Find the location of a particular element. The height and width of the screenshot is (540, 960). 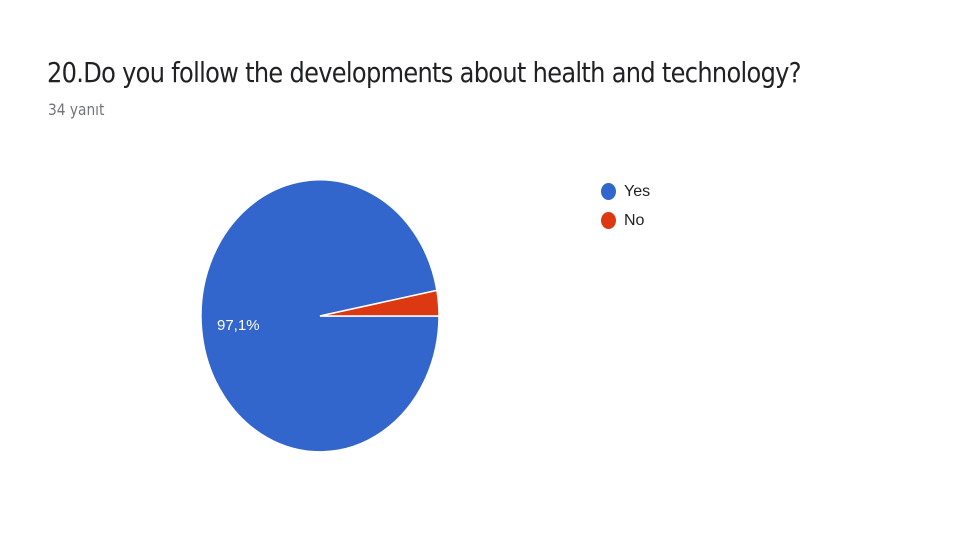

slice-label-yes: 97,1% is located at coordinates (238, 325).